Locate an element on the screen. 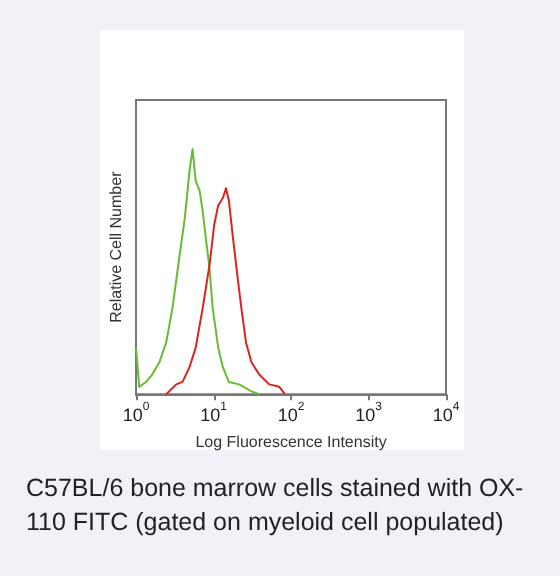  x-axis-title: Log Fluorescence Intensity is located at coordinates (291, 442).